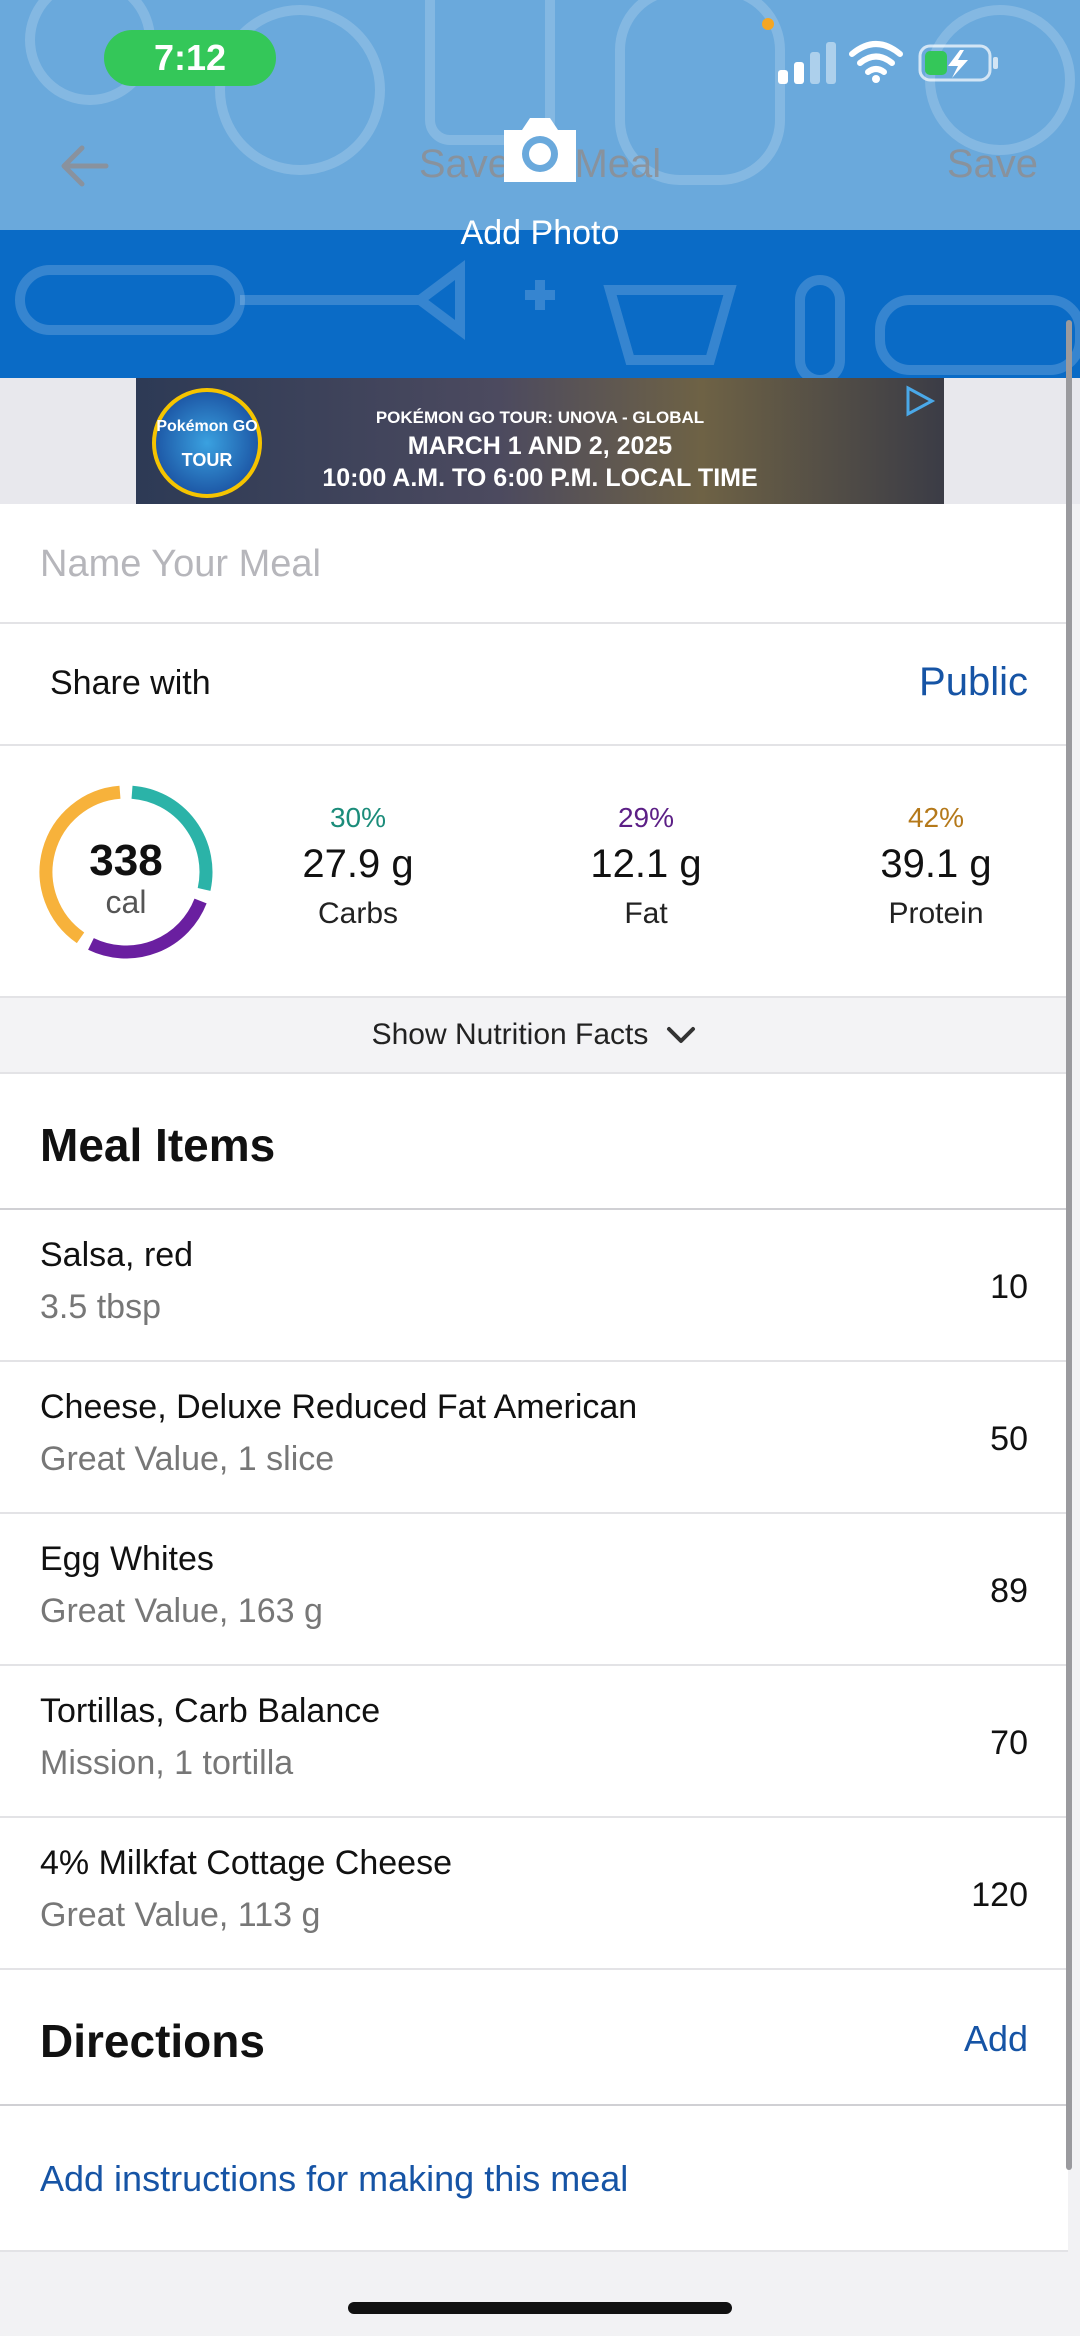  I want to click on battery-charging-icon, so click(958, 63).